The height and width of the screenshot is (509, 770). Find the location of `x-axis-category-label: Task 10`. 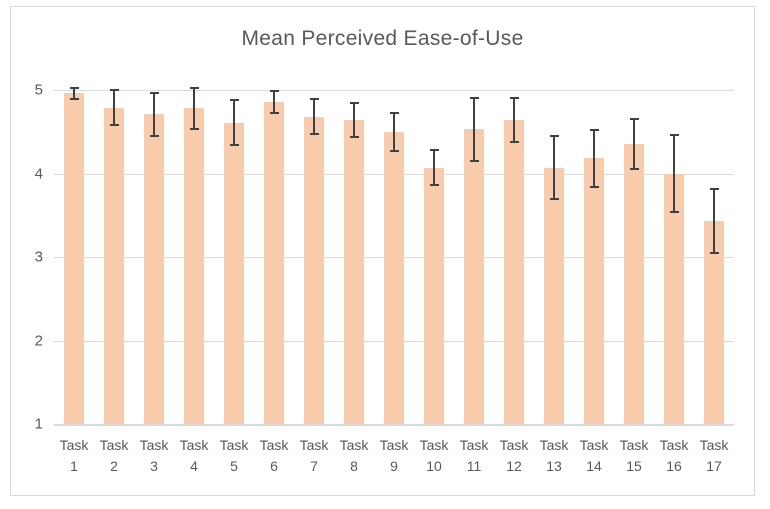

x-axis-category-label: Task 10 is located at coordinates (434, 455).